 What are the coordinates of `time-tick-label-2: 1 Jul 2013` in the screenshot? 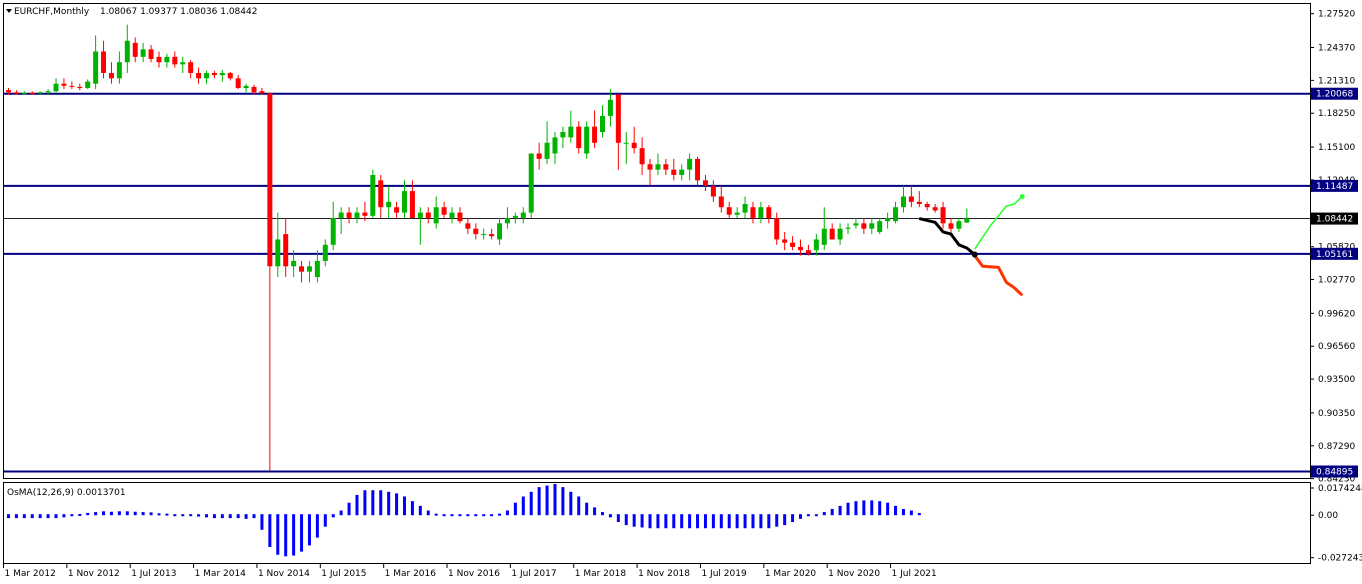 It's located at (153, 574).